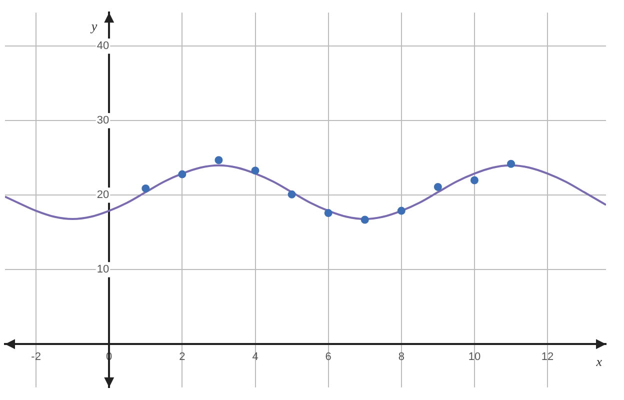 This screenshot has width=624, height=400. What do you see at coordinates (103, 270) in the screenshot?
I see `y-tick-label: 10` at bounding box center [103, 270].